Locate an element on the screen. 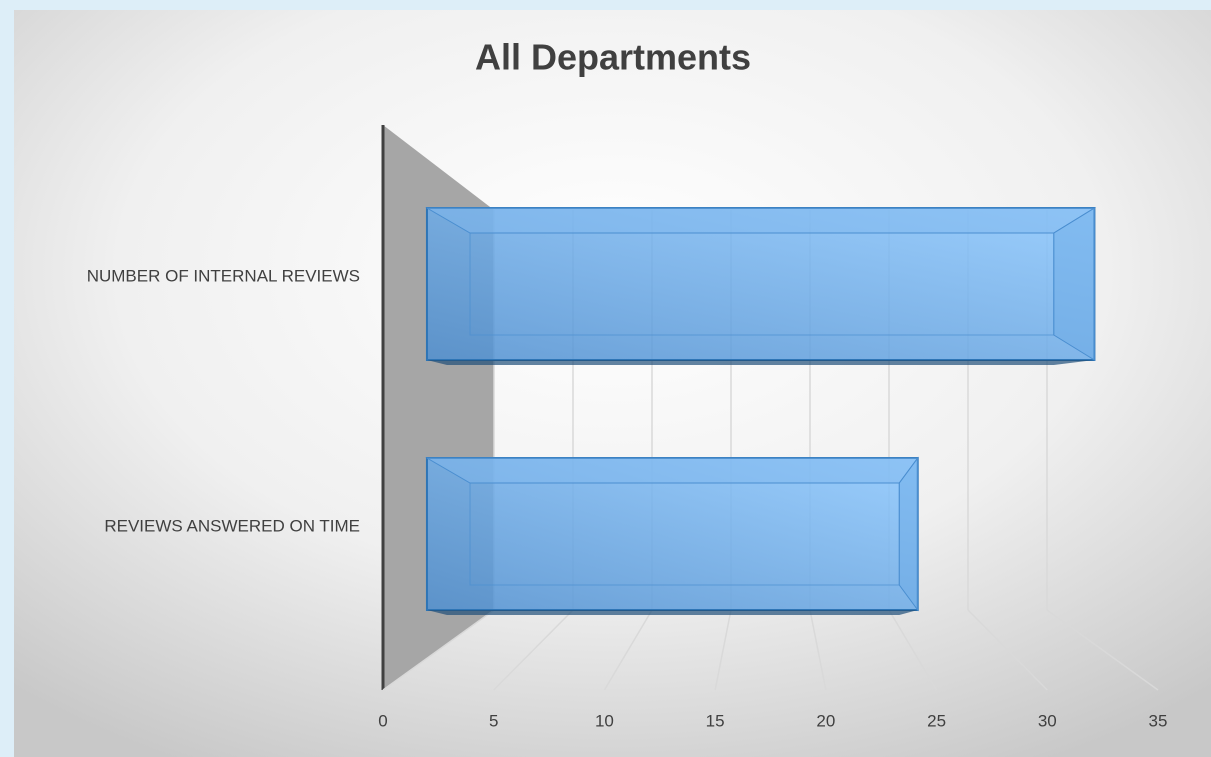  x-tick-label: 0 is located at coordinates (382, 720).